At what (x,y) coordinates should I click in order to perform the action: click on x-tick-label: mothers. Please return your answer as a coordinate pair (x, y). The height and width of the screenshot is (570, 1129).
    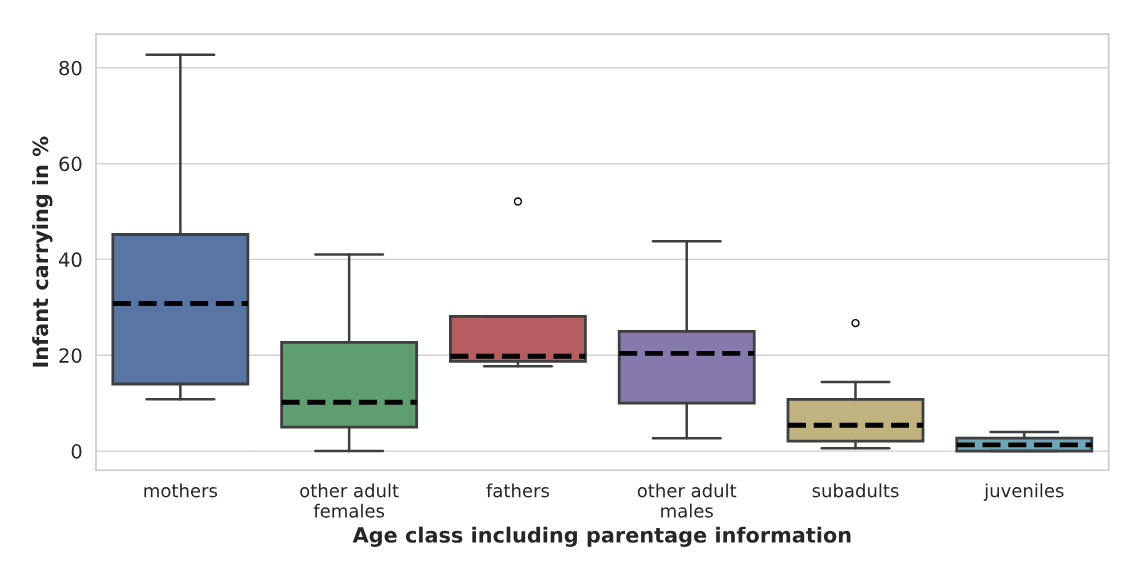
    Looking at the image, I should click on (181, 490).